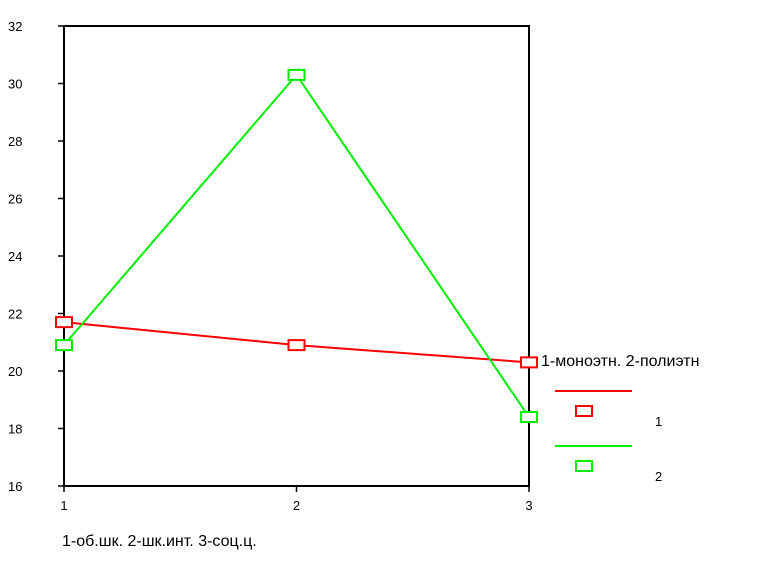  Describe the element at coordinates (15, 314) in the screenshot. I see `y-tick-label: 22` at that location.